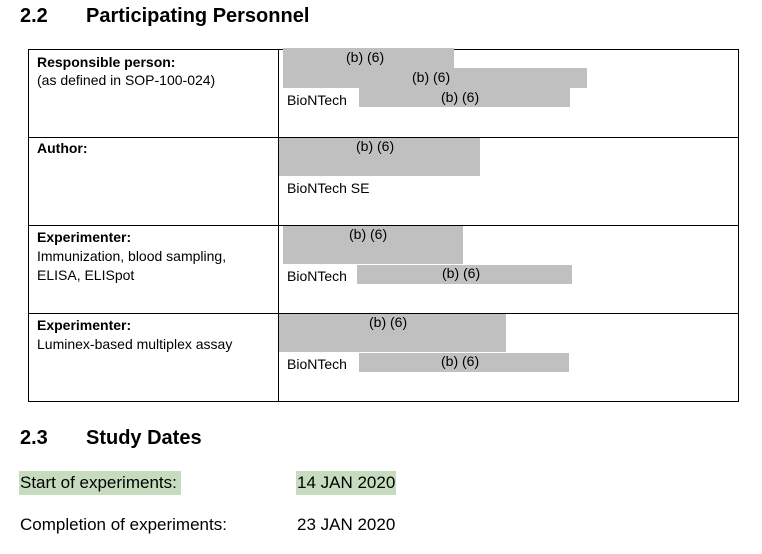  What do you see at coordinates (346, 483) in the screenshot?
I see `start-of-experiments-date: 14 JAN 2020` at bounding box center [346, 483].